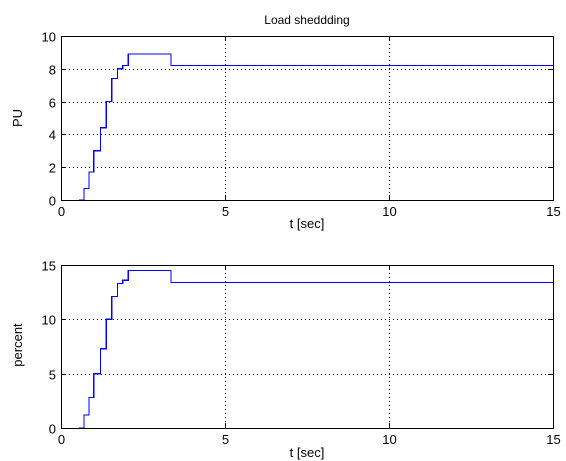 The image size is (566, 461). I want to click on y-axis-label: PU, so click(17, 118).